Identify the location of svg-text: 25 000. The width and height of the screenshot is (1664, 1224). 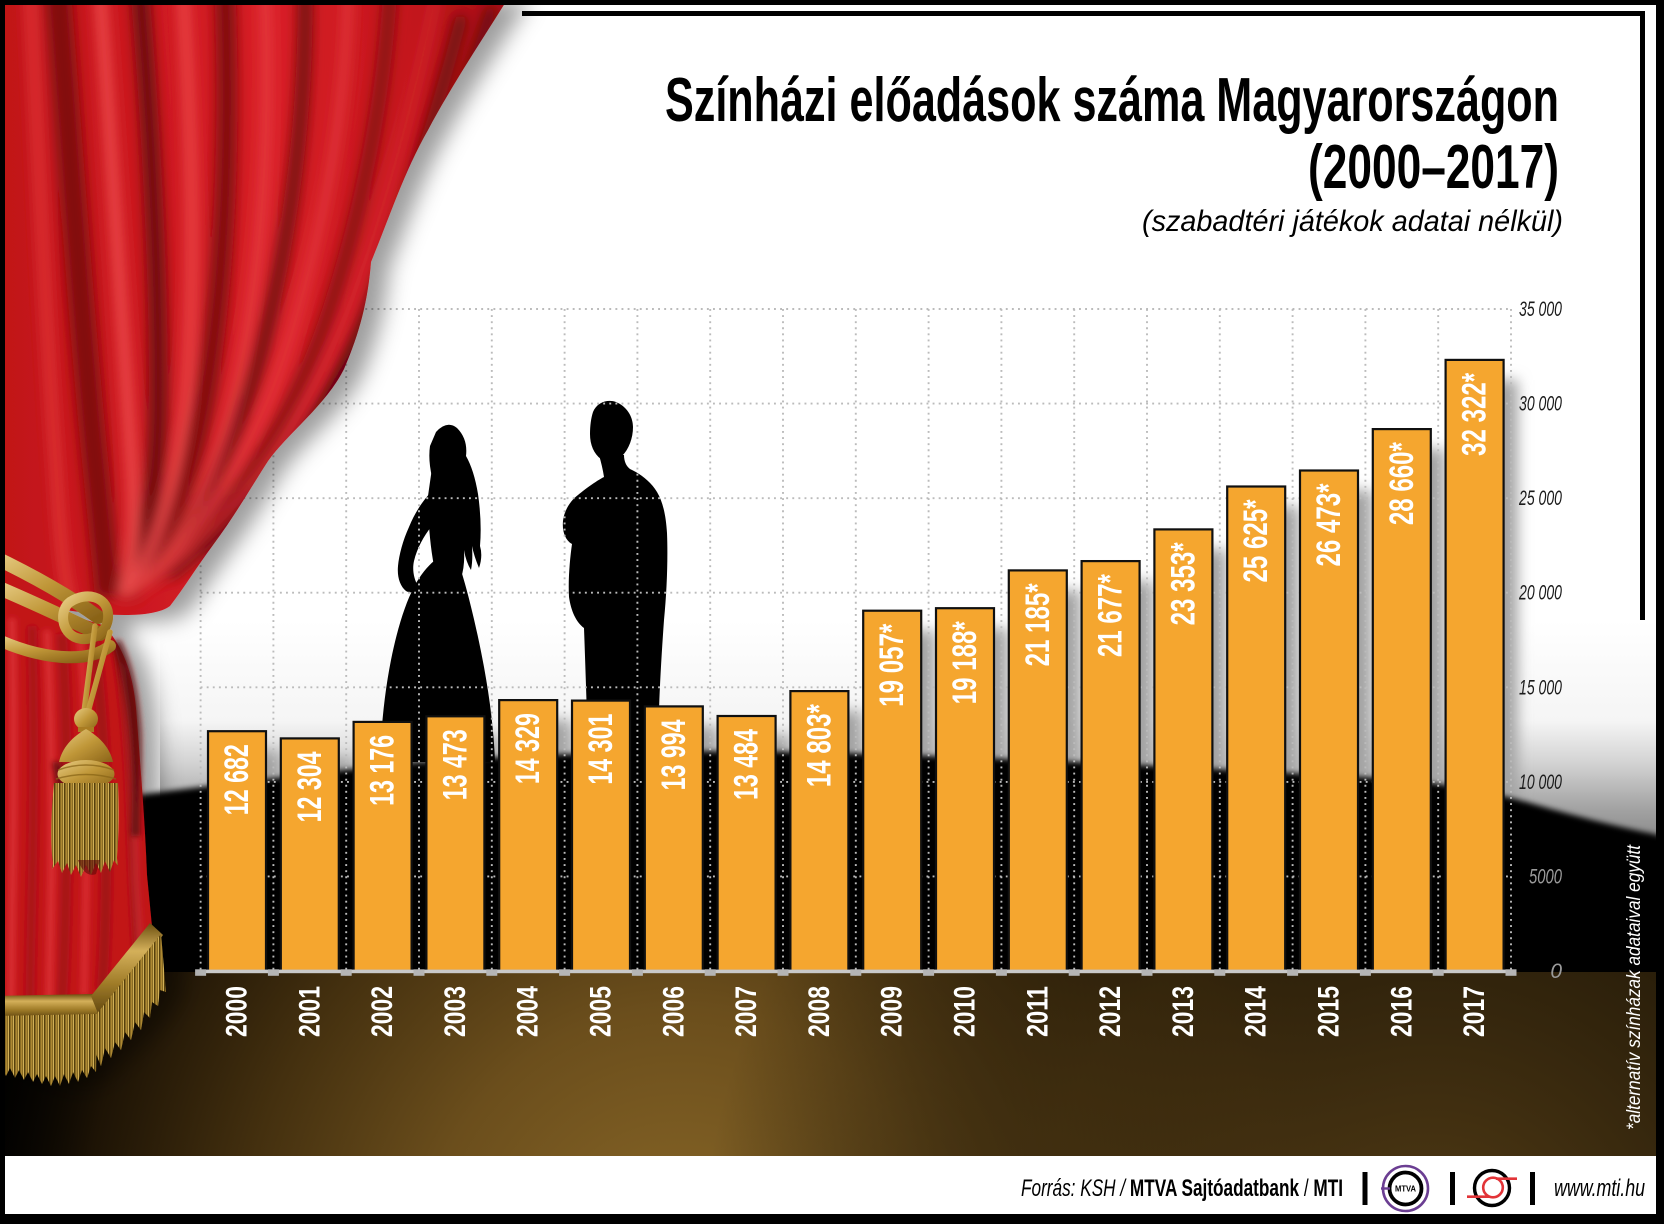
(1540, 498).